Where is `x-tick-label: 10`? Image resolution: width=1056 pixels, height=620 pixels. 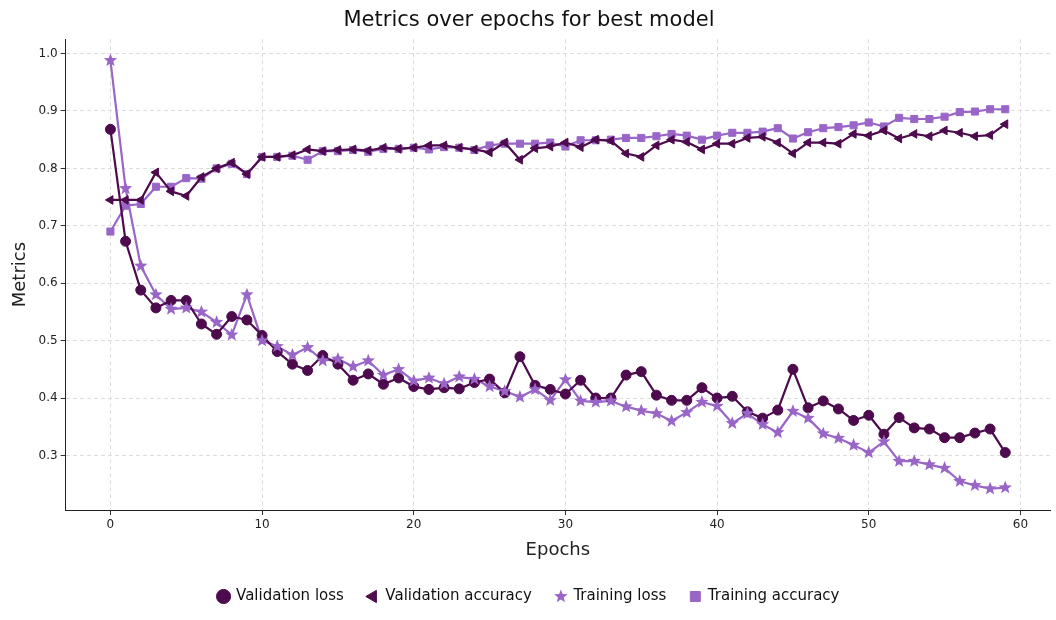
x-tick-label: 10 is located at coordinates (262, 524).